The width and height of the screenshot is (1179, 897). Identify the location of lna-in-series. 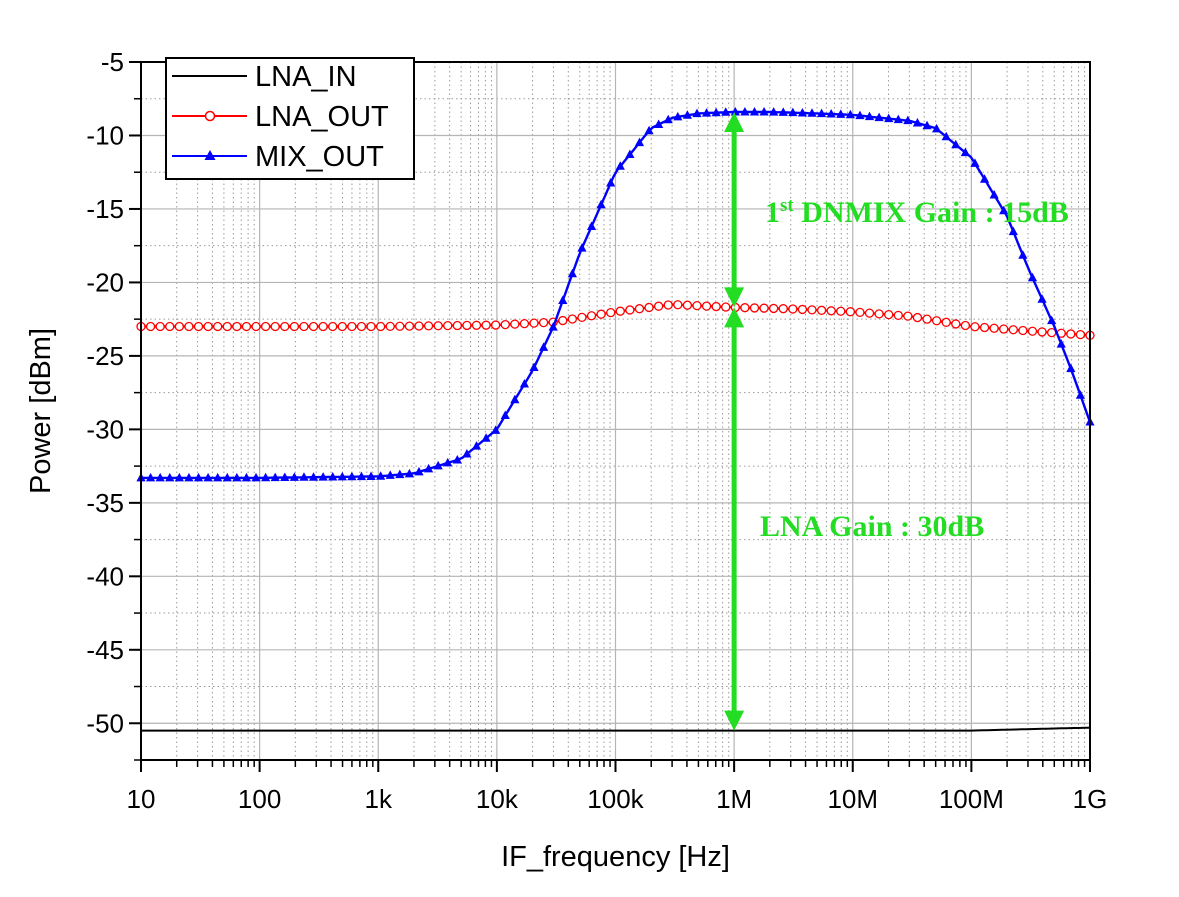
(616, 729).